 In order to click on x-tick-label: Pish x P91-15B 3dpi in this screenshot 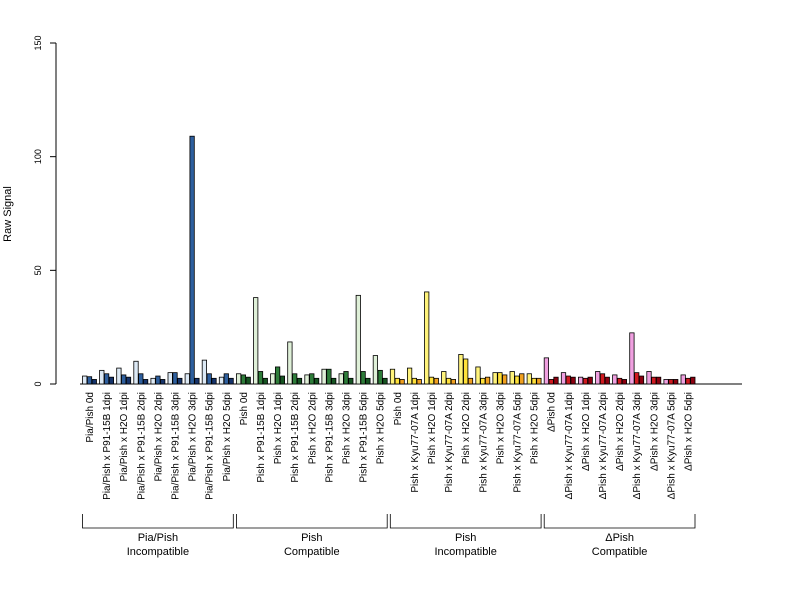, I will do `click(329, 437)`.